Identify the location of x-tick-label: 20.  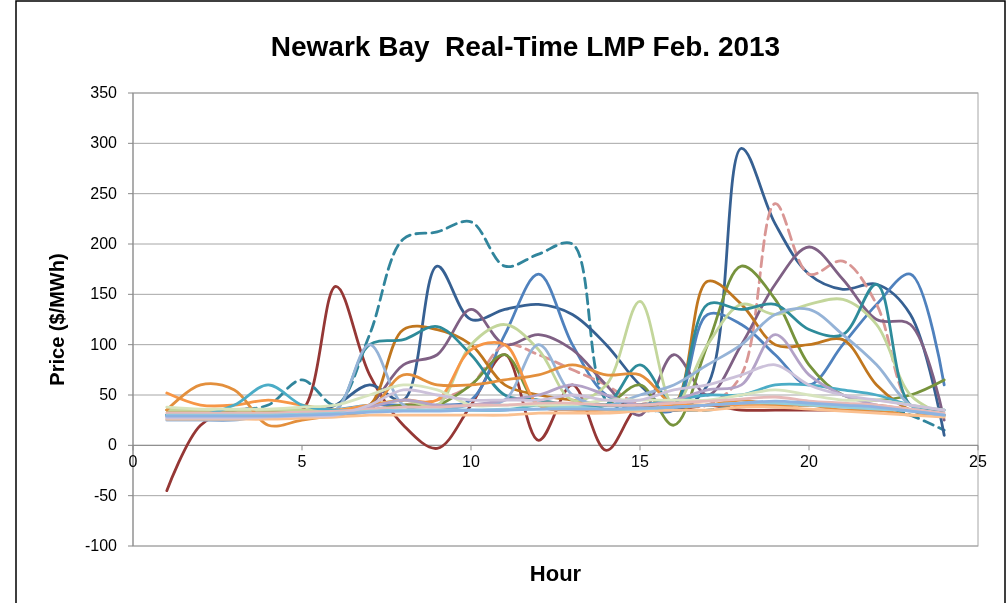
(809, 462).